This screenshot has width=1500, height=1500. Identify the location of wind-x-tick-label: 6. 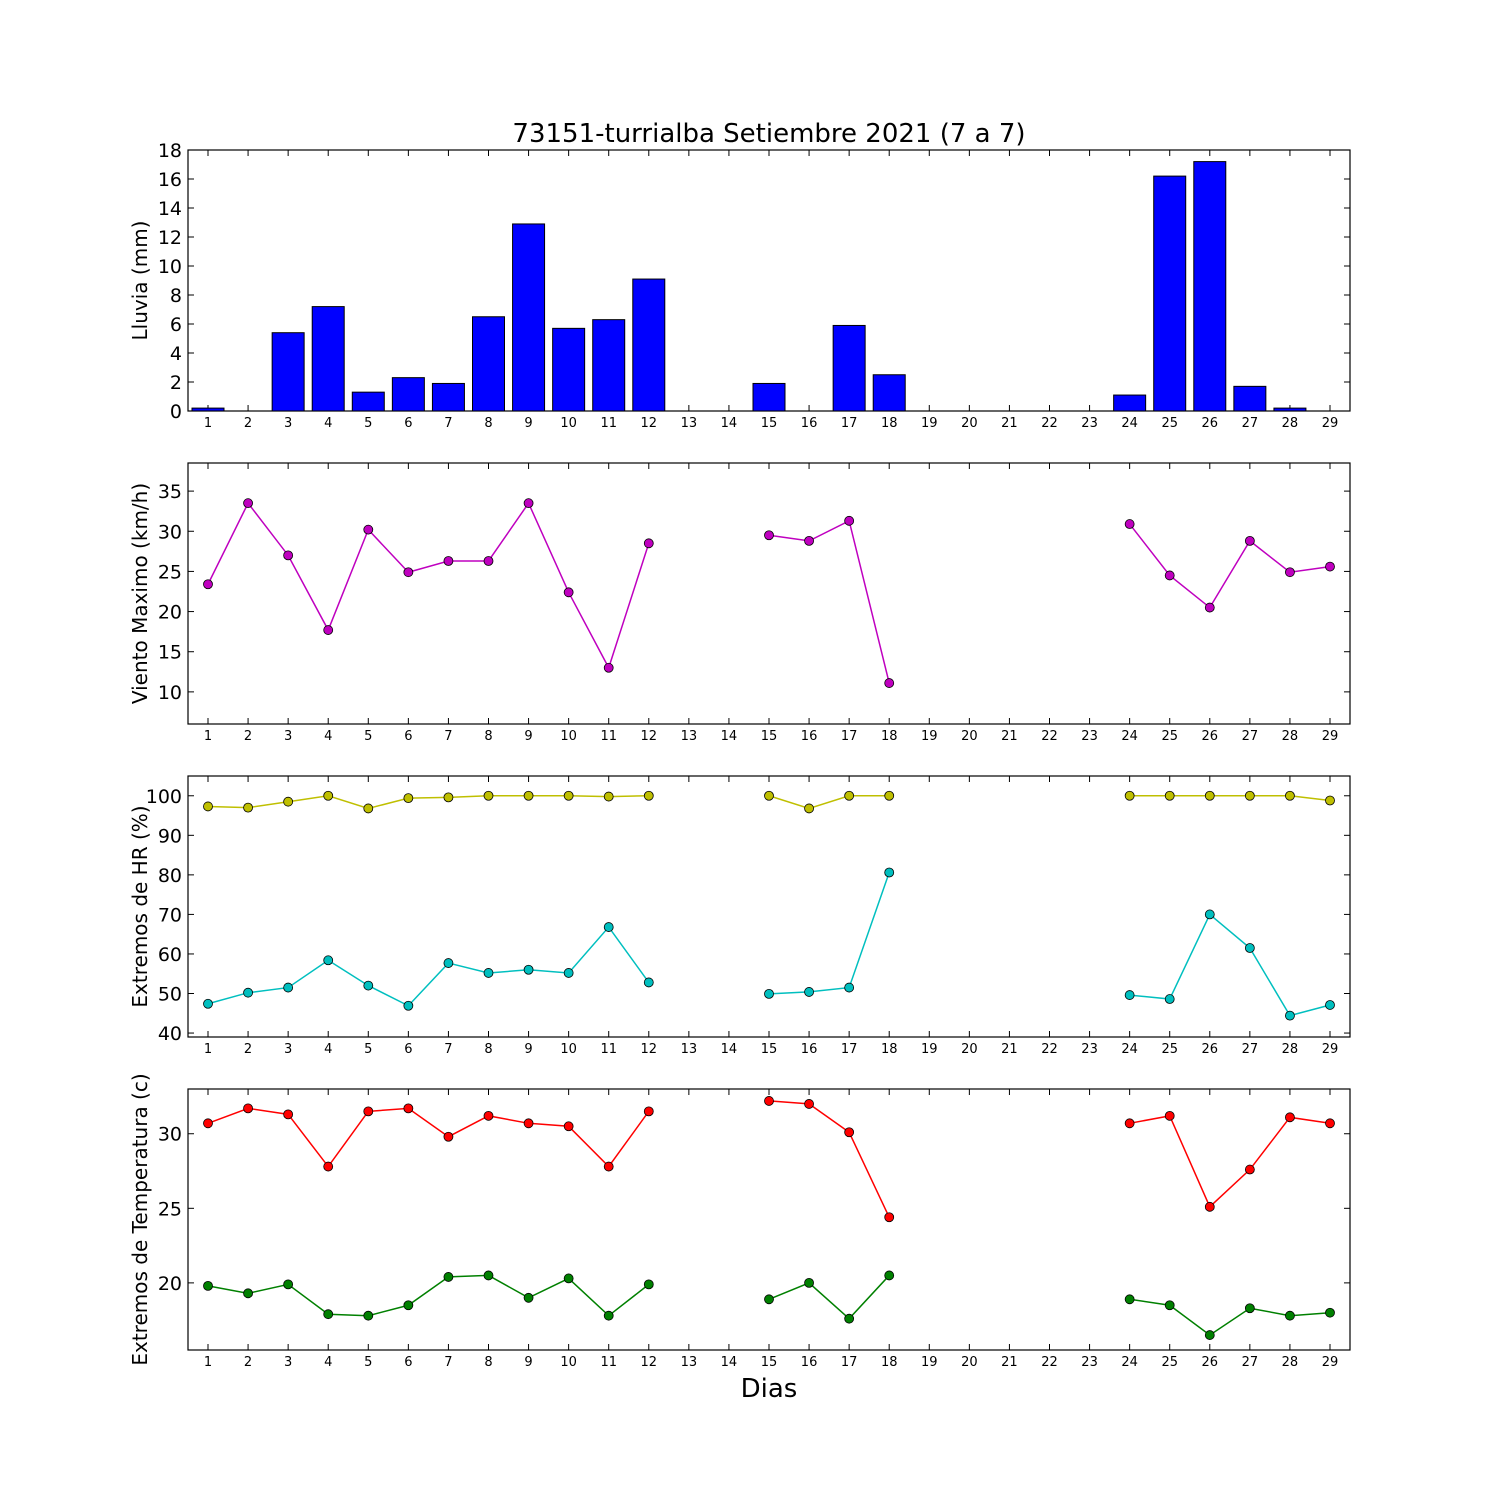
(408, 736).